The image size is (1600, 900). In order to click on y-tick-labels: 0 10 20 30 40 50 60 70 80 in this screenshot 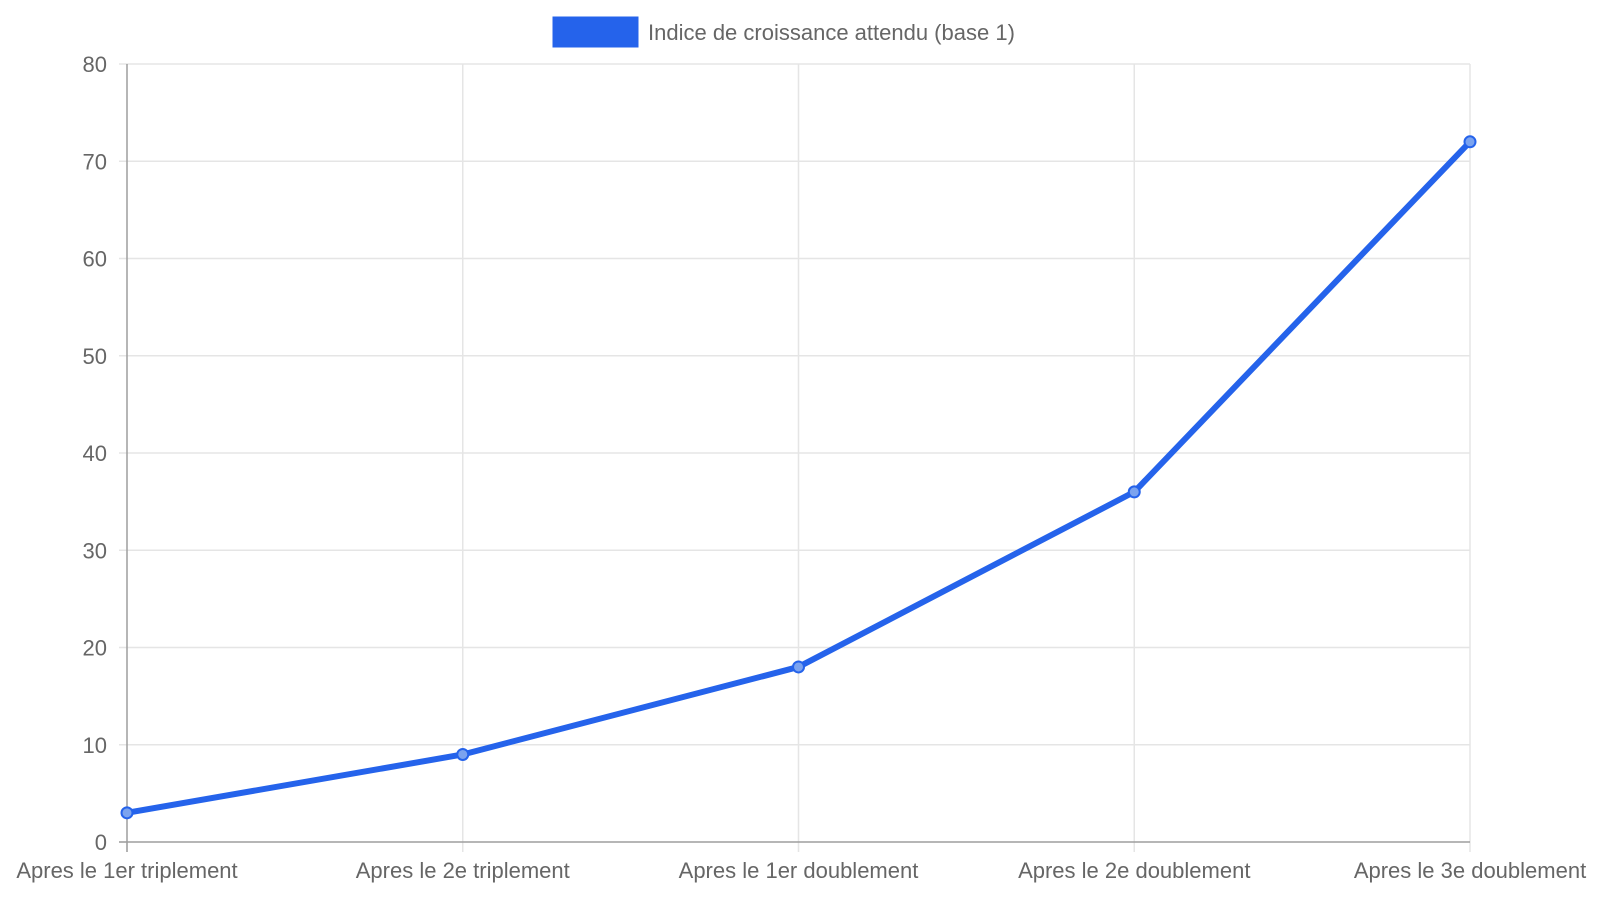, I will do `click(95, 453)`.